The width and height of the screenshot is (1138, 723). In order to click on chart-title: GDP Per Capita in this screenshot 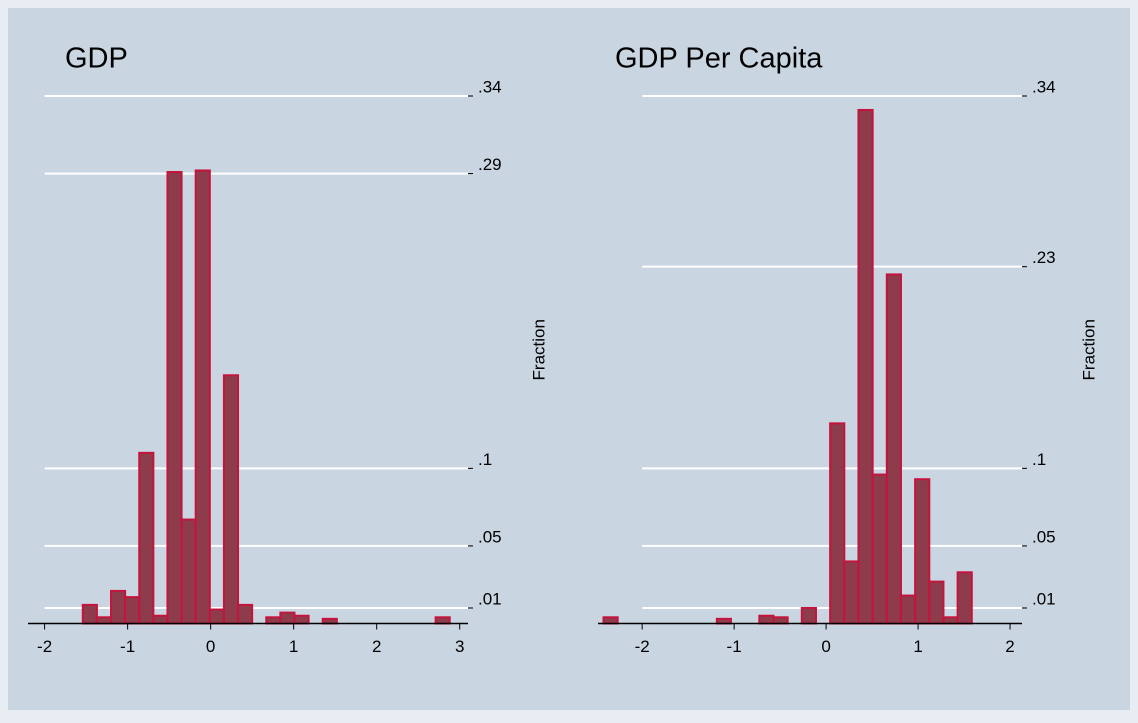, I will do `click(719, 59)`.